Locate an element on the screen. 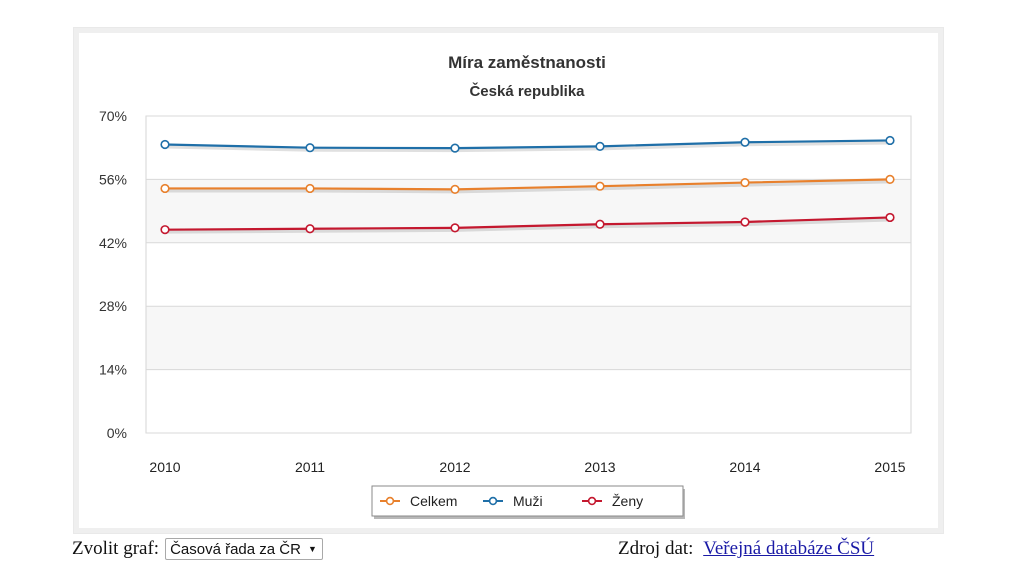  y-tick-label: 14% is located at coordinates (113, 370).